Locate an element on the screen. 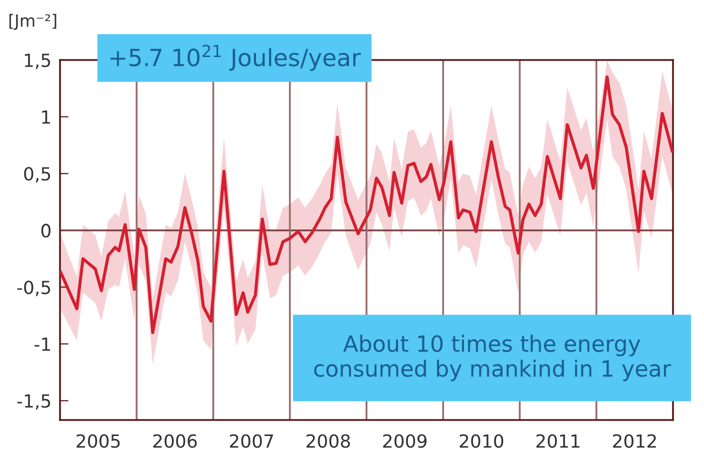  x-tick-label: 2012 is located at coordinates (634, 441).